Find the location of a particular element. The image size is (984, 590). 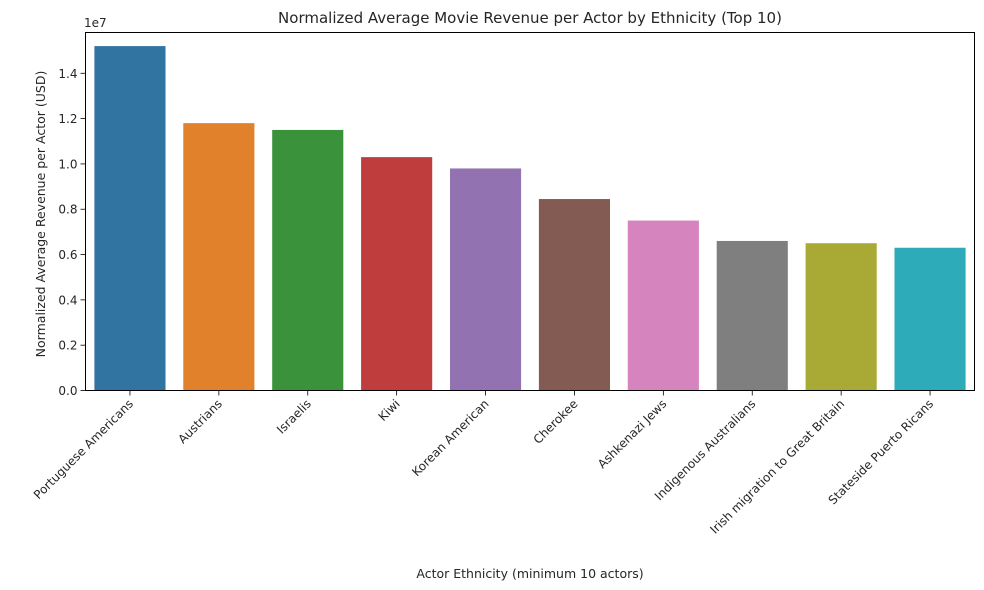

x-tick-label: Austrians is located at coordinates (200, 422).